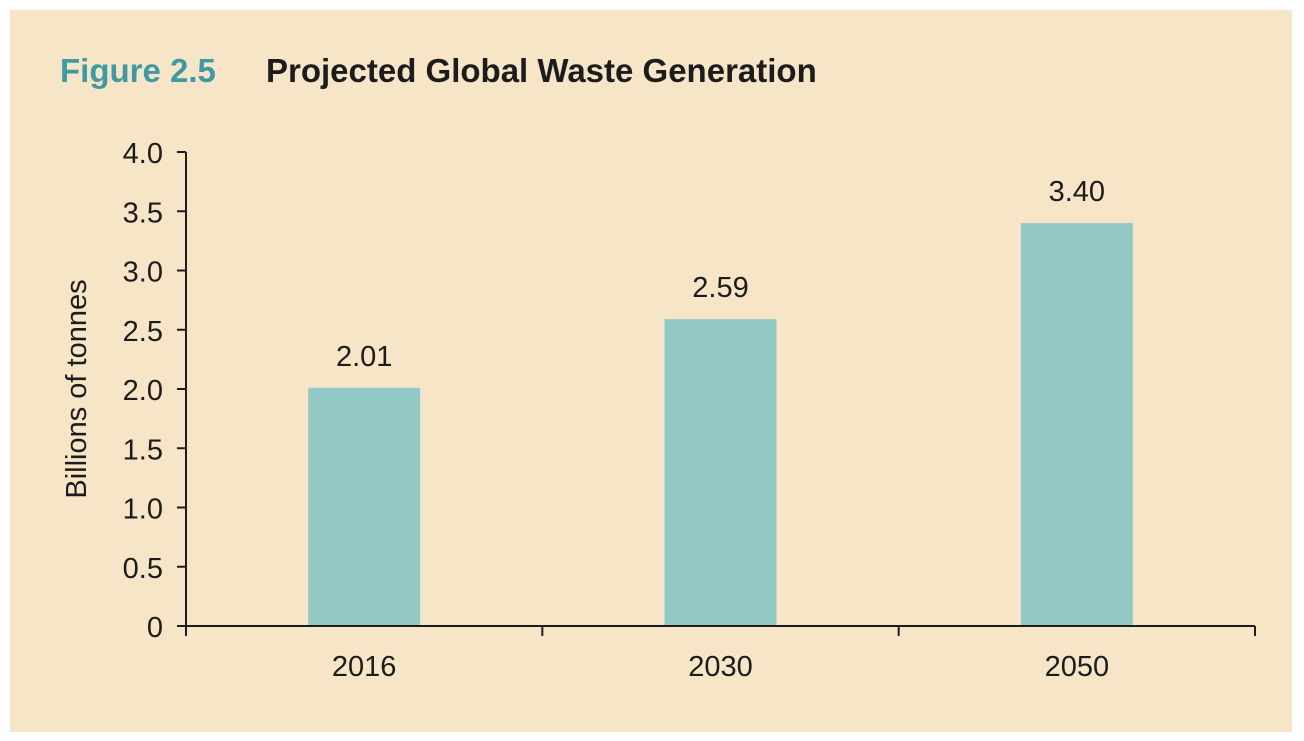  What do you see at coordinates (364, 357) in the screenshot?
I see `data-label: 2.01` at bounding box center [364, 357].